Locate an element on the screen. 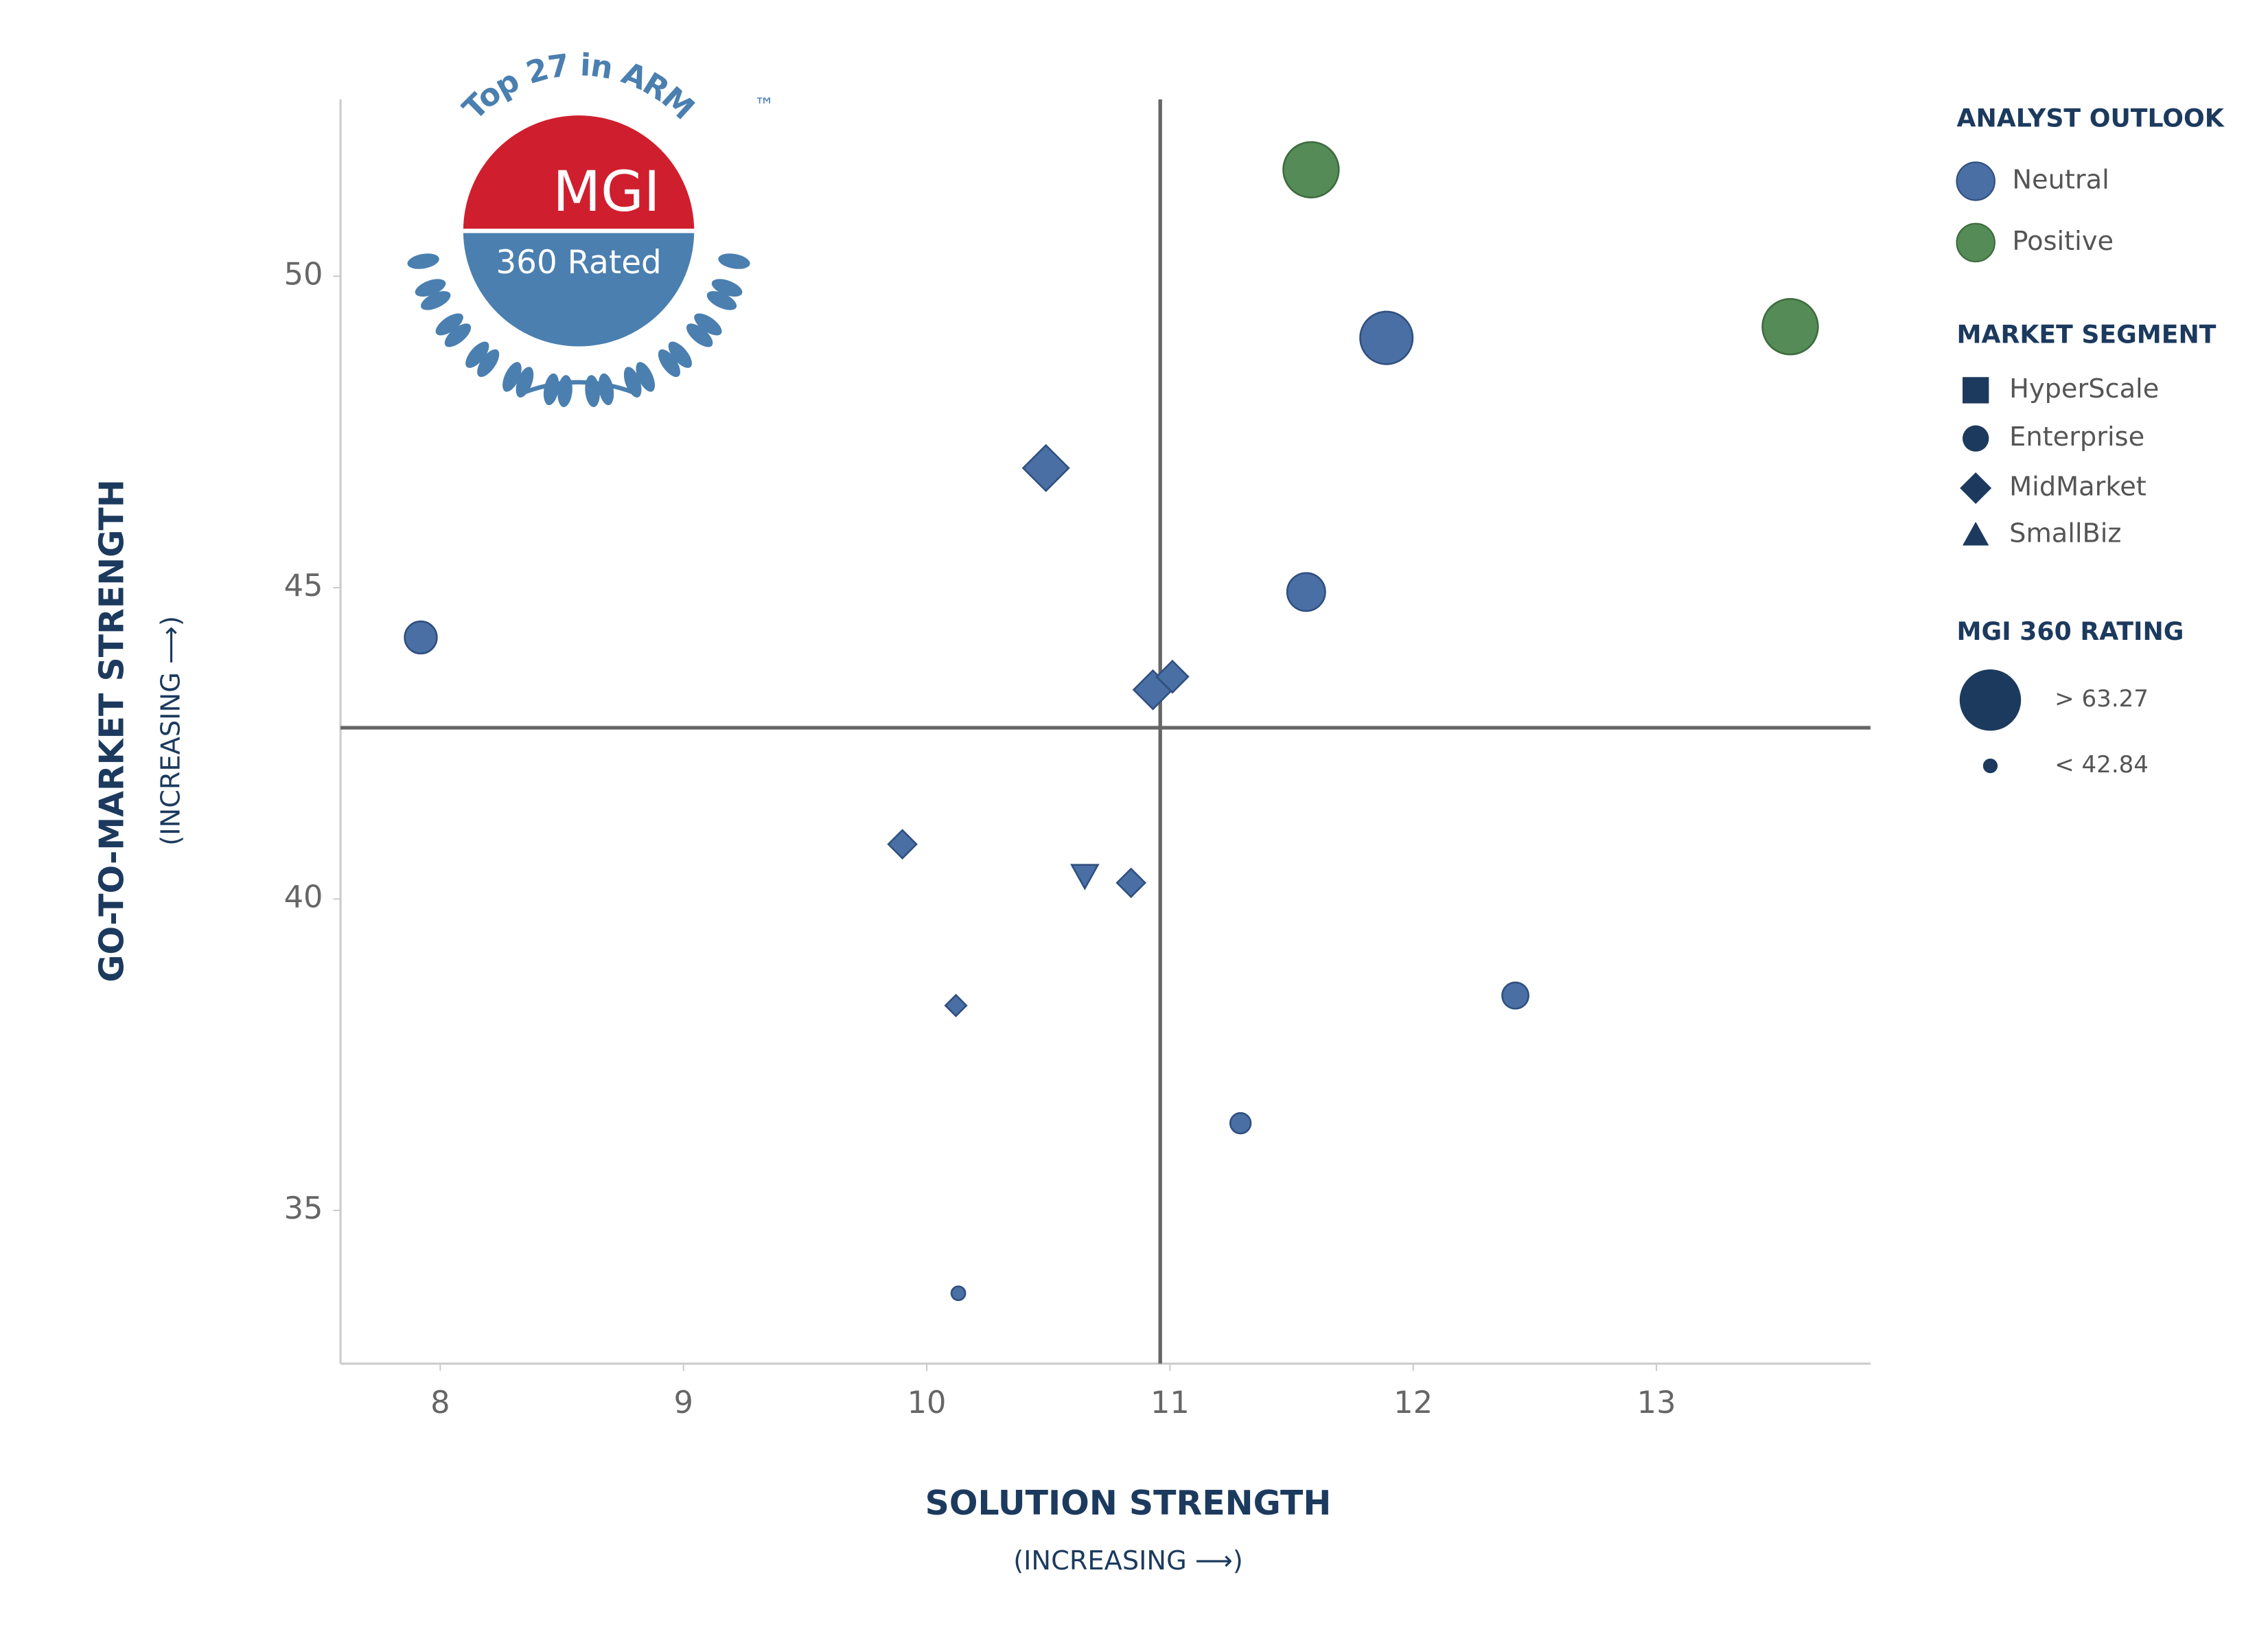 This screenshot has width=2268, height=1634. x-axis-subtitle: (INCREASING ⟶) is located at coordinates (1128, 1560).